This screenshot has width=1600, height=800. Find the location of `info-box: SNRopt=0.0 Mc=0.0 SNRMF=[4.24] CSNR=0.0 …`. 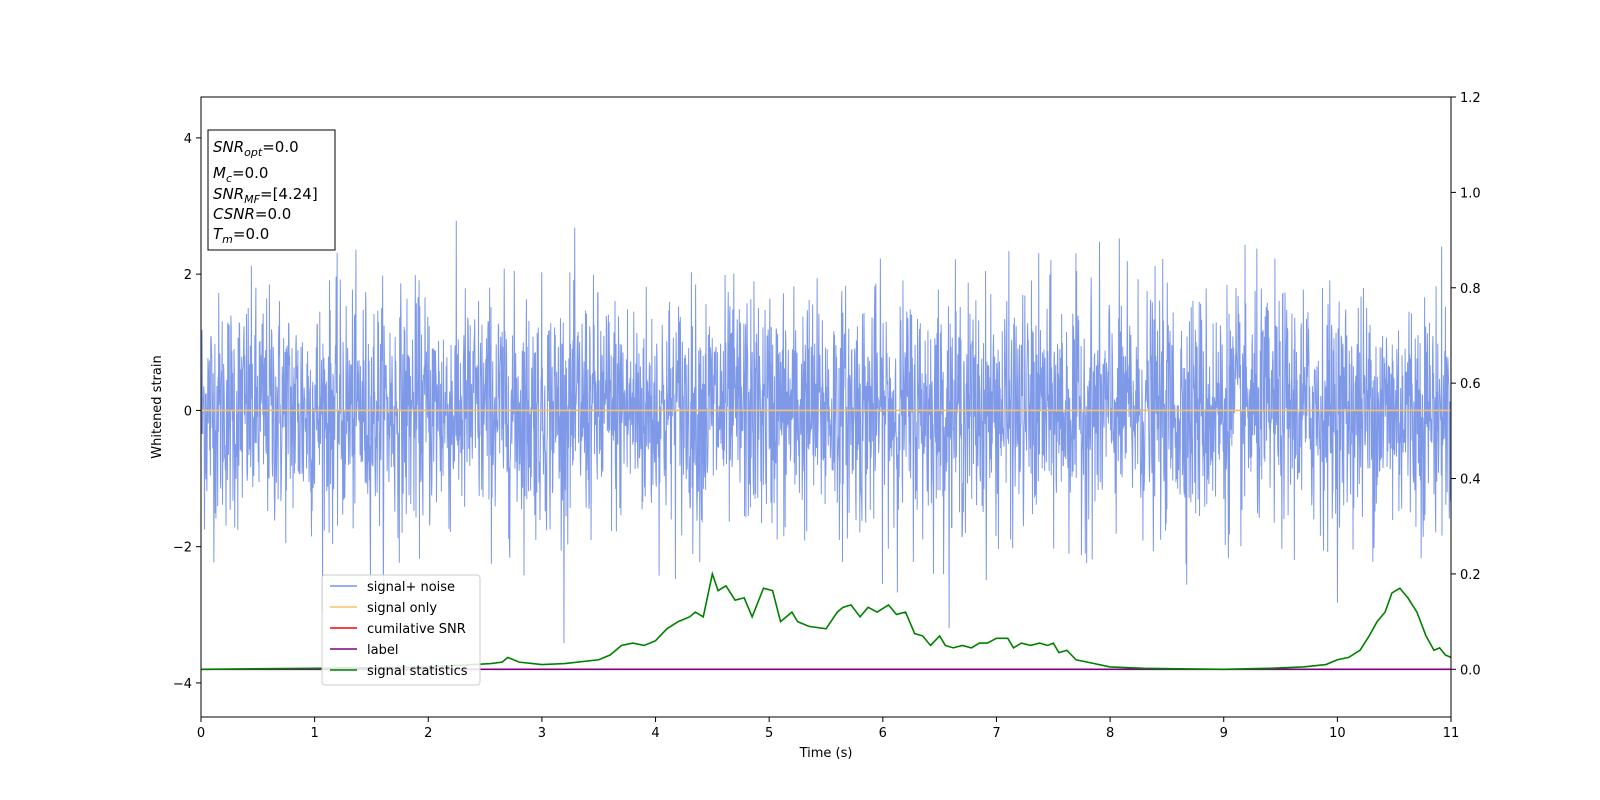

info-box: SNRopt=0.0 Mc=0.0 SNRMF=[4.24] CSNR=0.0 … is located at coordinates (271, 190).